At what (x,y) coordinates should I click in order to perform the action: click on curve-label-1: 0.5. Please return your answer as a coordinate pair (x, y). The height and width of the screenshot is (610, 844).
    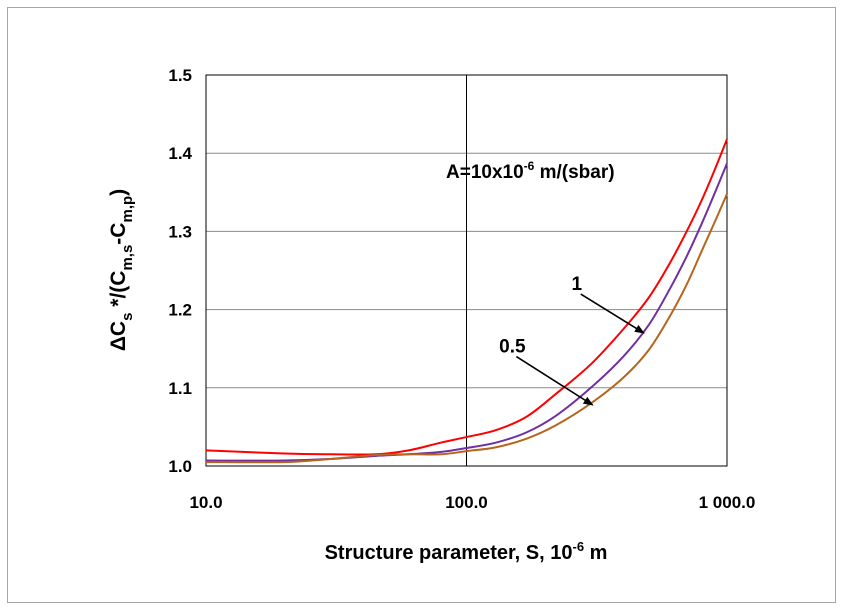
    Looking at the image, I should click on (512, 347).